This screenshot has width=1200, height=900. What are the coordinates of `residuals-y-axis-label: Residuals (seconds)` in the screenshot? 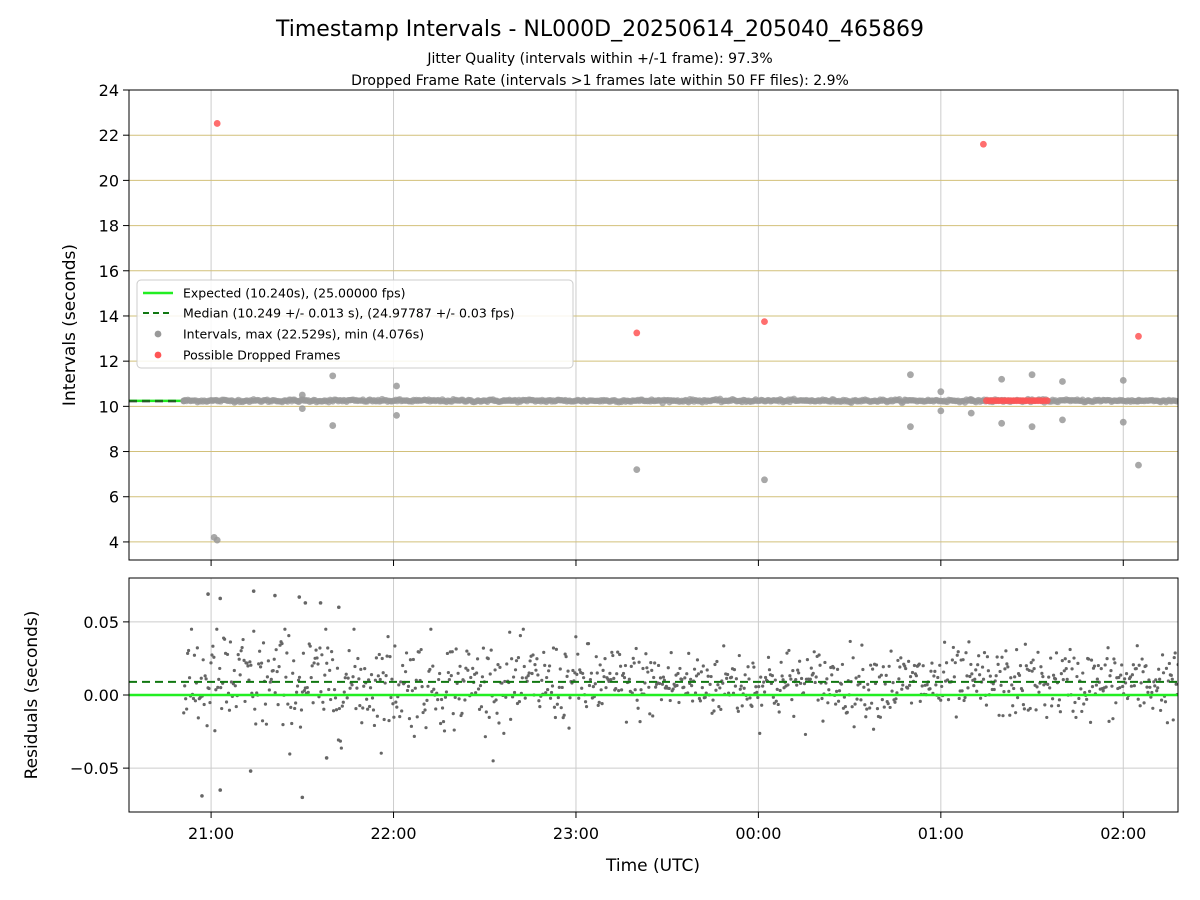 It's located at (32, 695).